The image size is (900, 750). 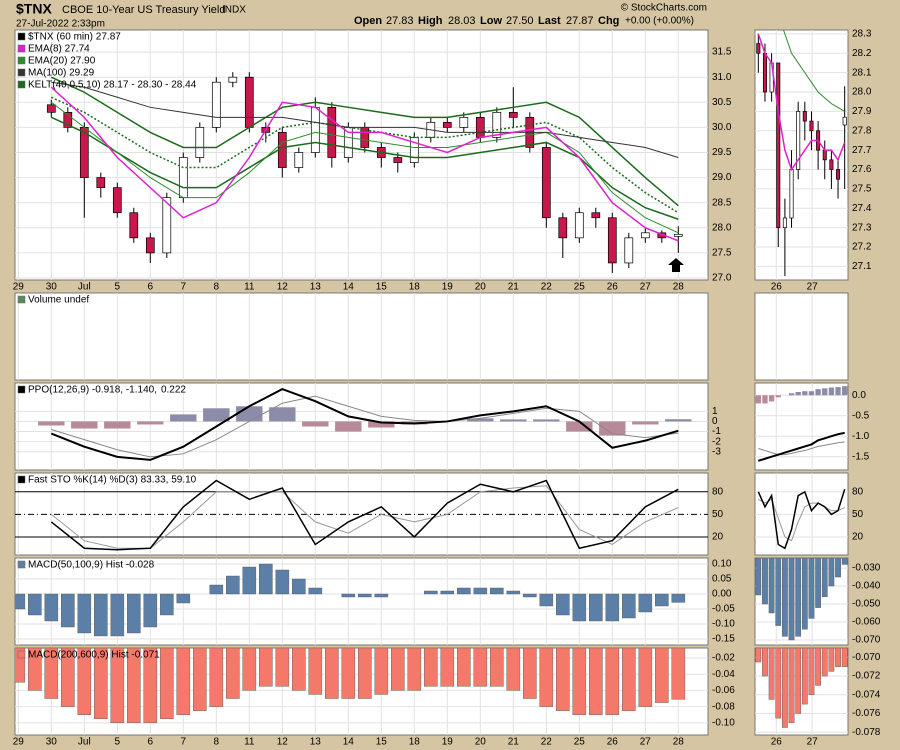 I want to click on y-tick-label: 0.00, so click(x=722, y=594).